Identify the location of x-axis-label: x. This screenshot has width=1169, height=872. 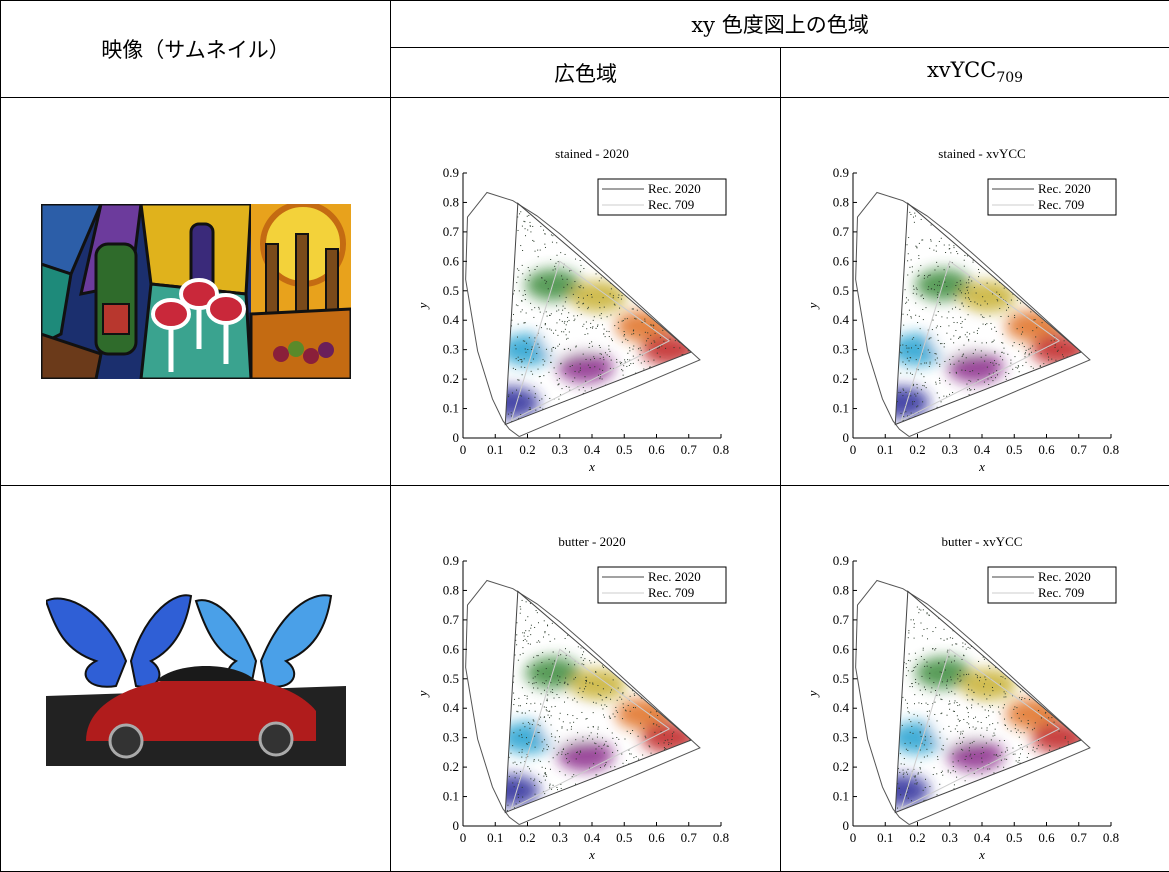
(591, 466).